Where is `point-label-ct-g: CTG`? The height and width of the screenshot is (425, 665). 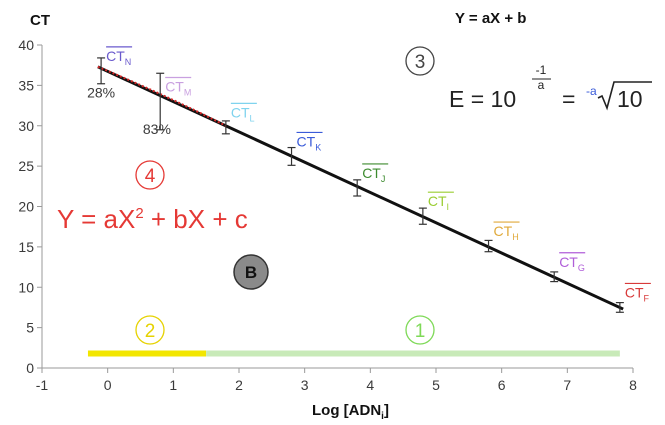 point-label-ct-g: CTG is located at coordinates (572, 262).